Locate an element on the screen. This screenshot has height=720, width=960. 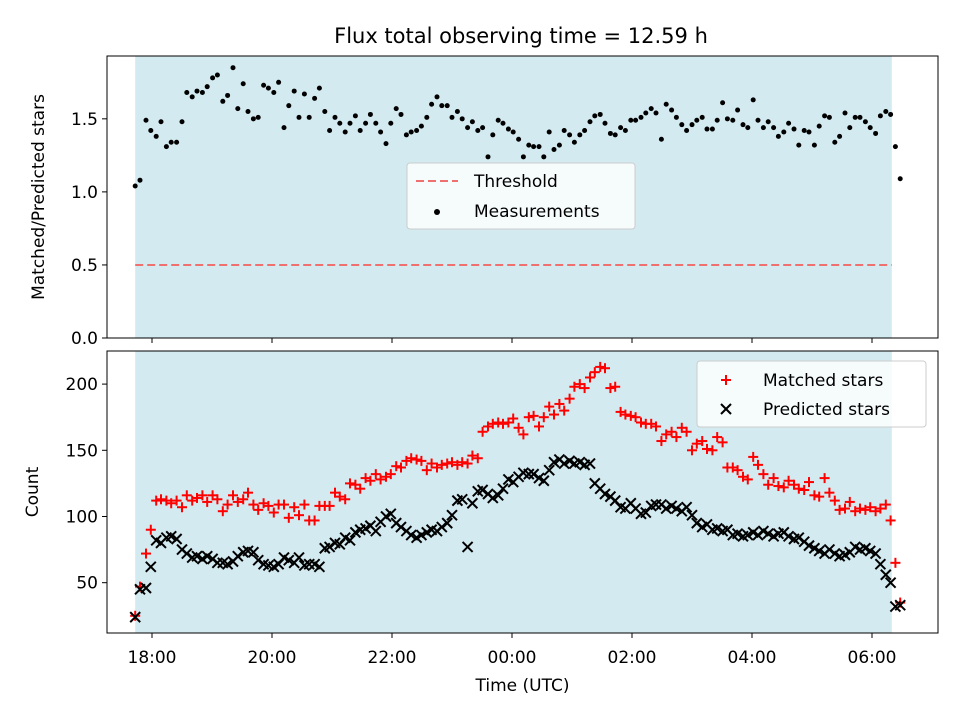
top-y-ticks: 0.0 0.5 1.0 1.5 is located at coordinates (89, 229).